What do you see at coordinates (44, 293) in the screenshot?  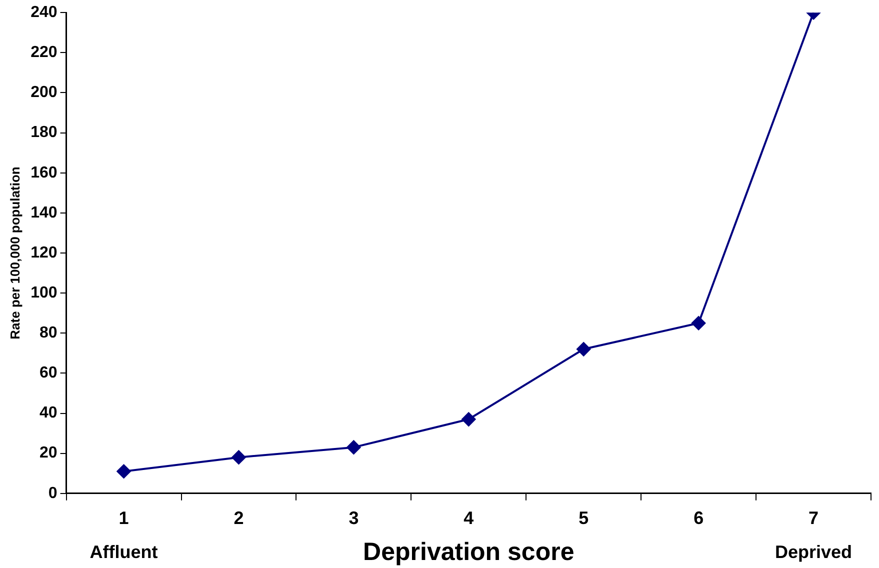 I see `y-tick-label: 100` at bounding box center [44, 293].